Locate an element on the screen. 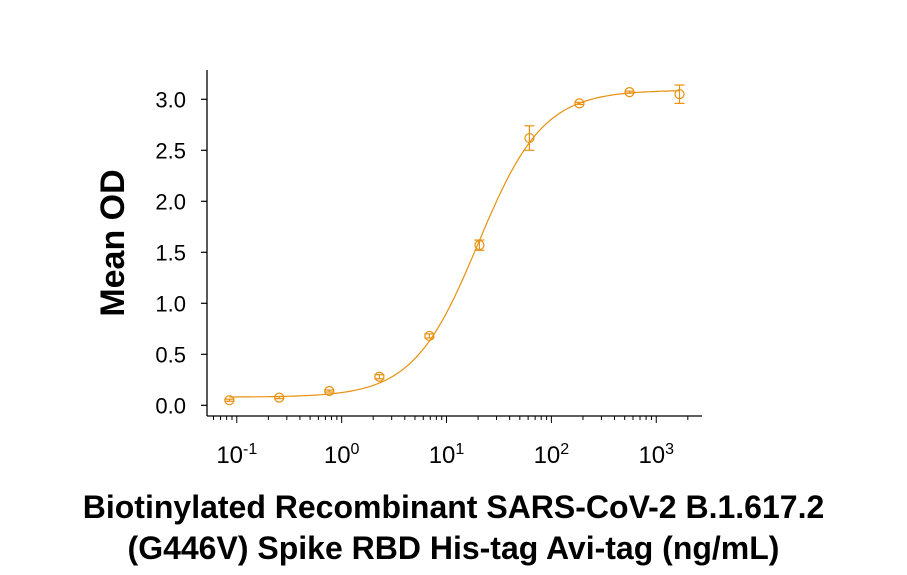  x-tick-label: 10³ is located at coordinates (656, 455).